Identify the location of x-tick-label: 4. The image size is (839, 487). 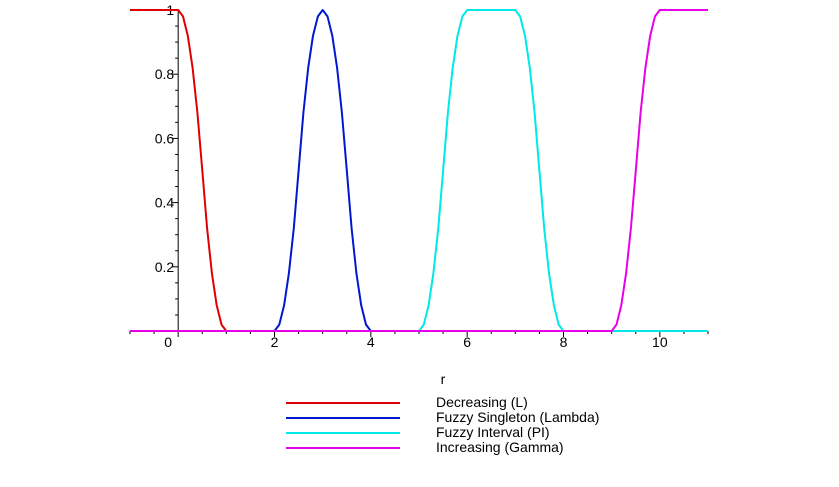
(371, 342).